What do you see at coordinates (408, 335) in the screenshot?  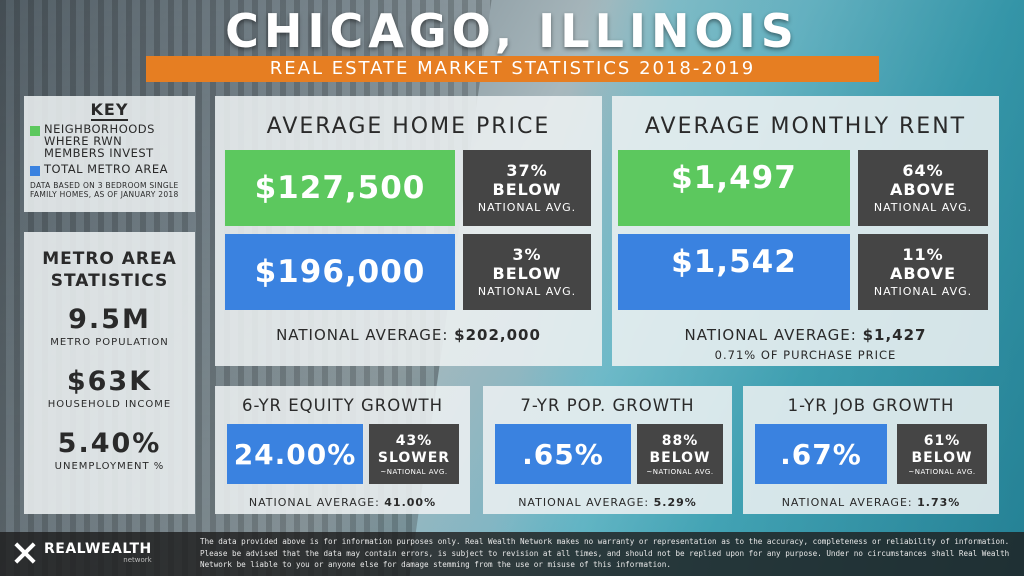 I see `national-average-home: NATIONAL AVERAGE: $202,000` at bounding box center [408, 335].